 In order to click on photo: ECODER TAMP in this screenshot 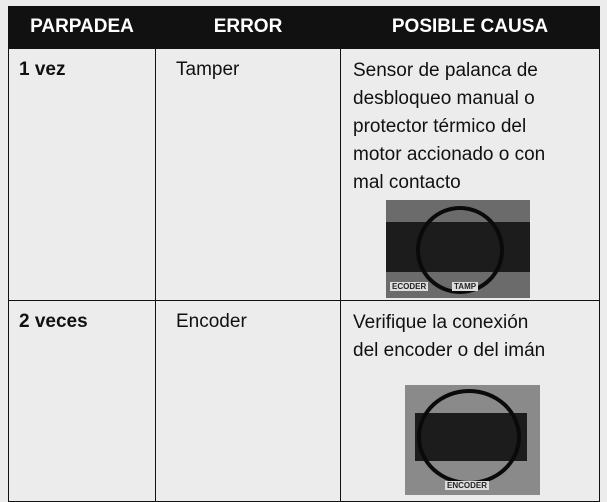, I will do `click(458, 249)`.